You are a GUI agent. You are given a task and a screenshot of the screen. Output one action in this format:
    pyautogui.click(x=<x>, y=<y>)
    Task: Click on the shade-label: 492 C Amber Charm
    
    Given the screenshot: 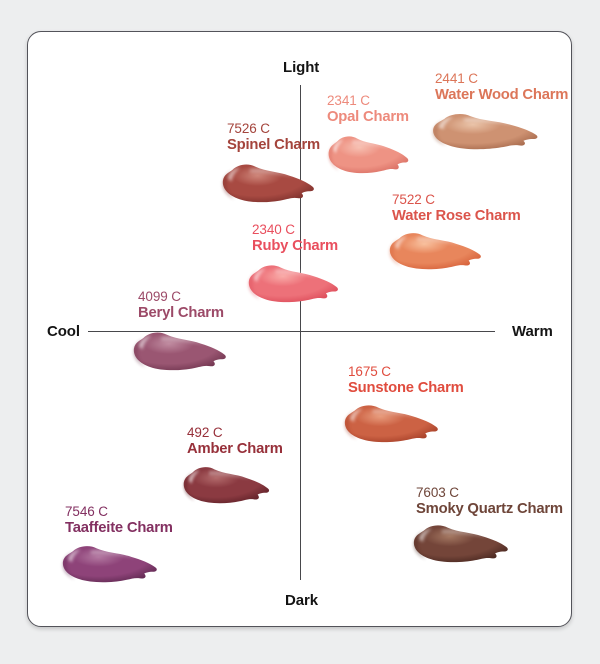 What is the action you would take?
    pyautogui.click(x=235, y=441)
    